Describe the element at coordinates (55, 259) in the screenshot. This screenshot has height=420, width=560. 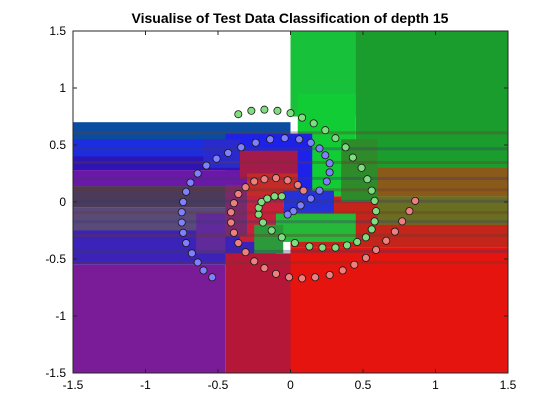
I see `y-tick-label: -0.5` at that location.